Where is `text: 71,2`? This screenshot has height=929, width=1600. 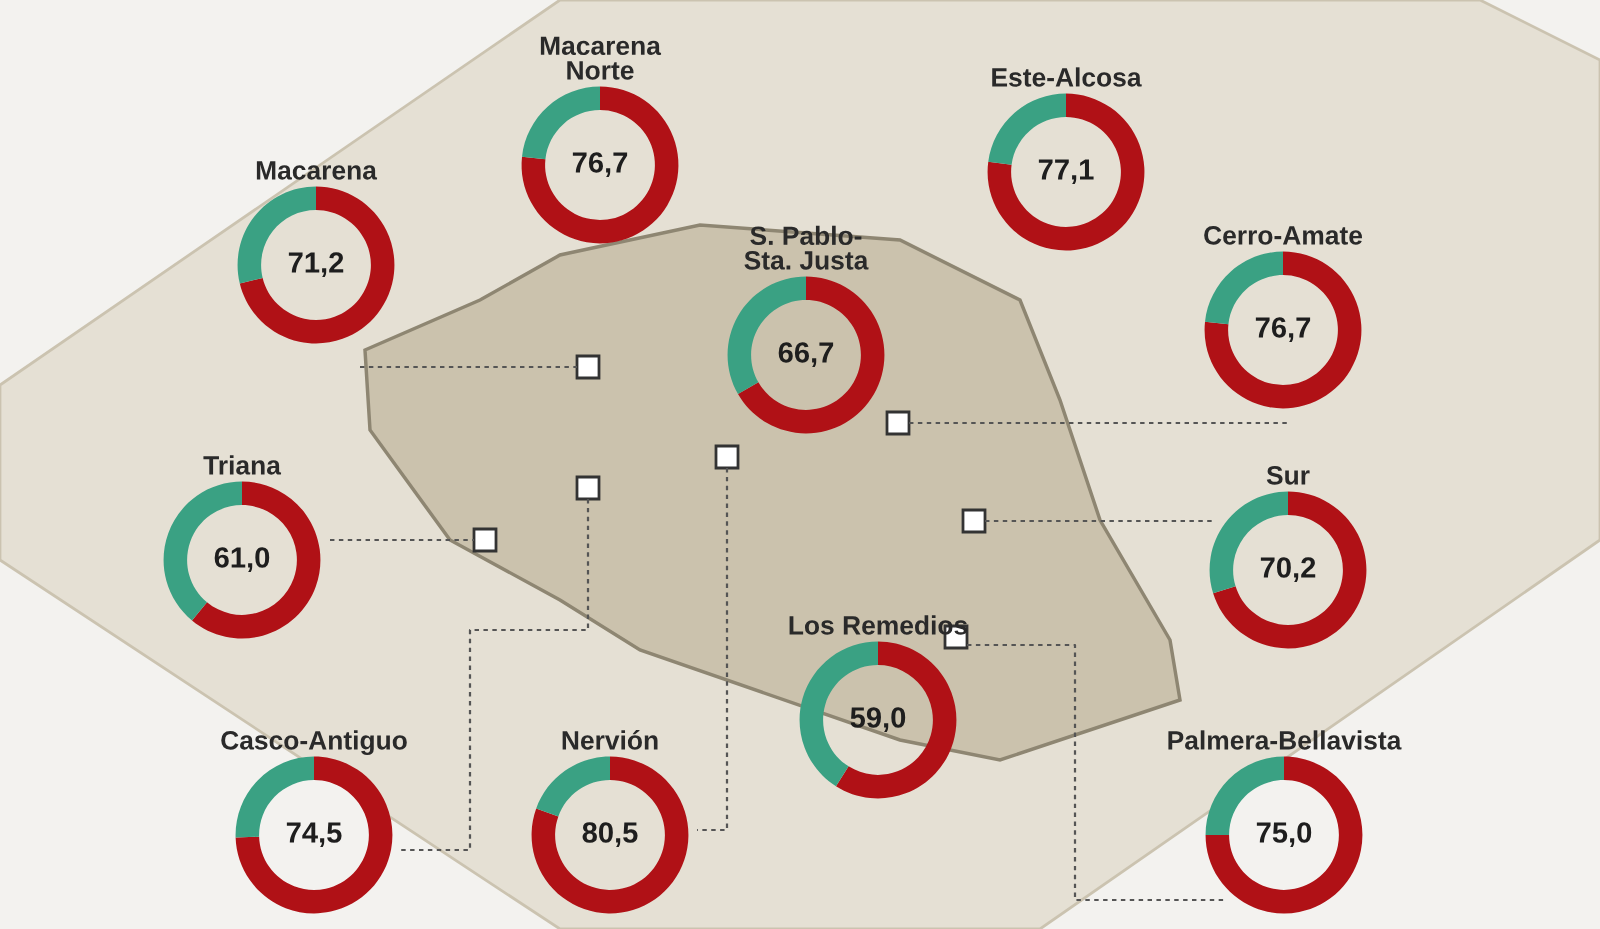 text: 71,2 is located at coordinates (316, 265).